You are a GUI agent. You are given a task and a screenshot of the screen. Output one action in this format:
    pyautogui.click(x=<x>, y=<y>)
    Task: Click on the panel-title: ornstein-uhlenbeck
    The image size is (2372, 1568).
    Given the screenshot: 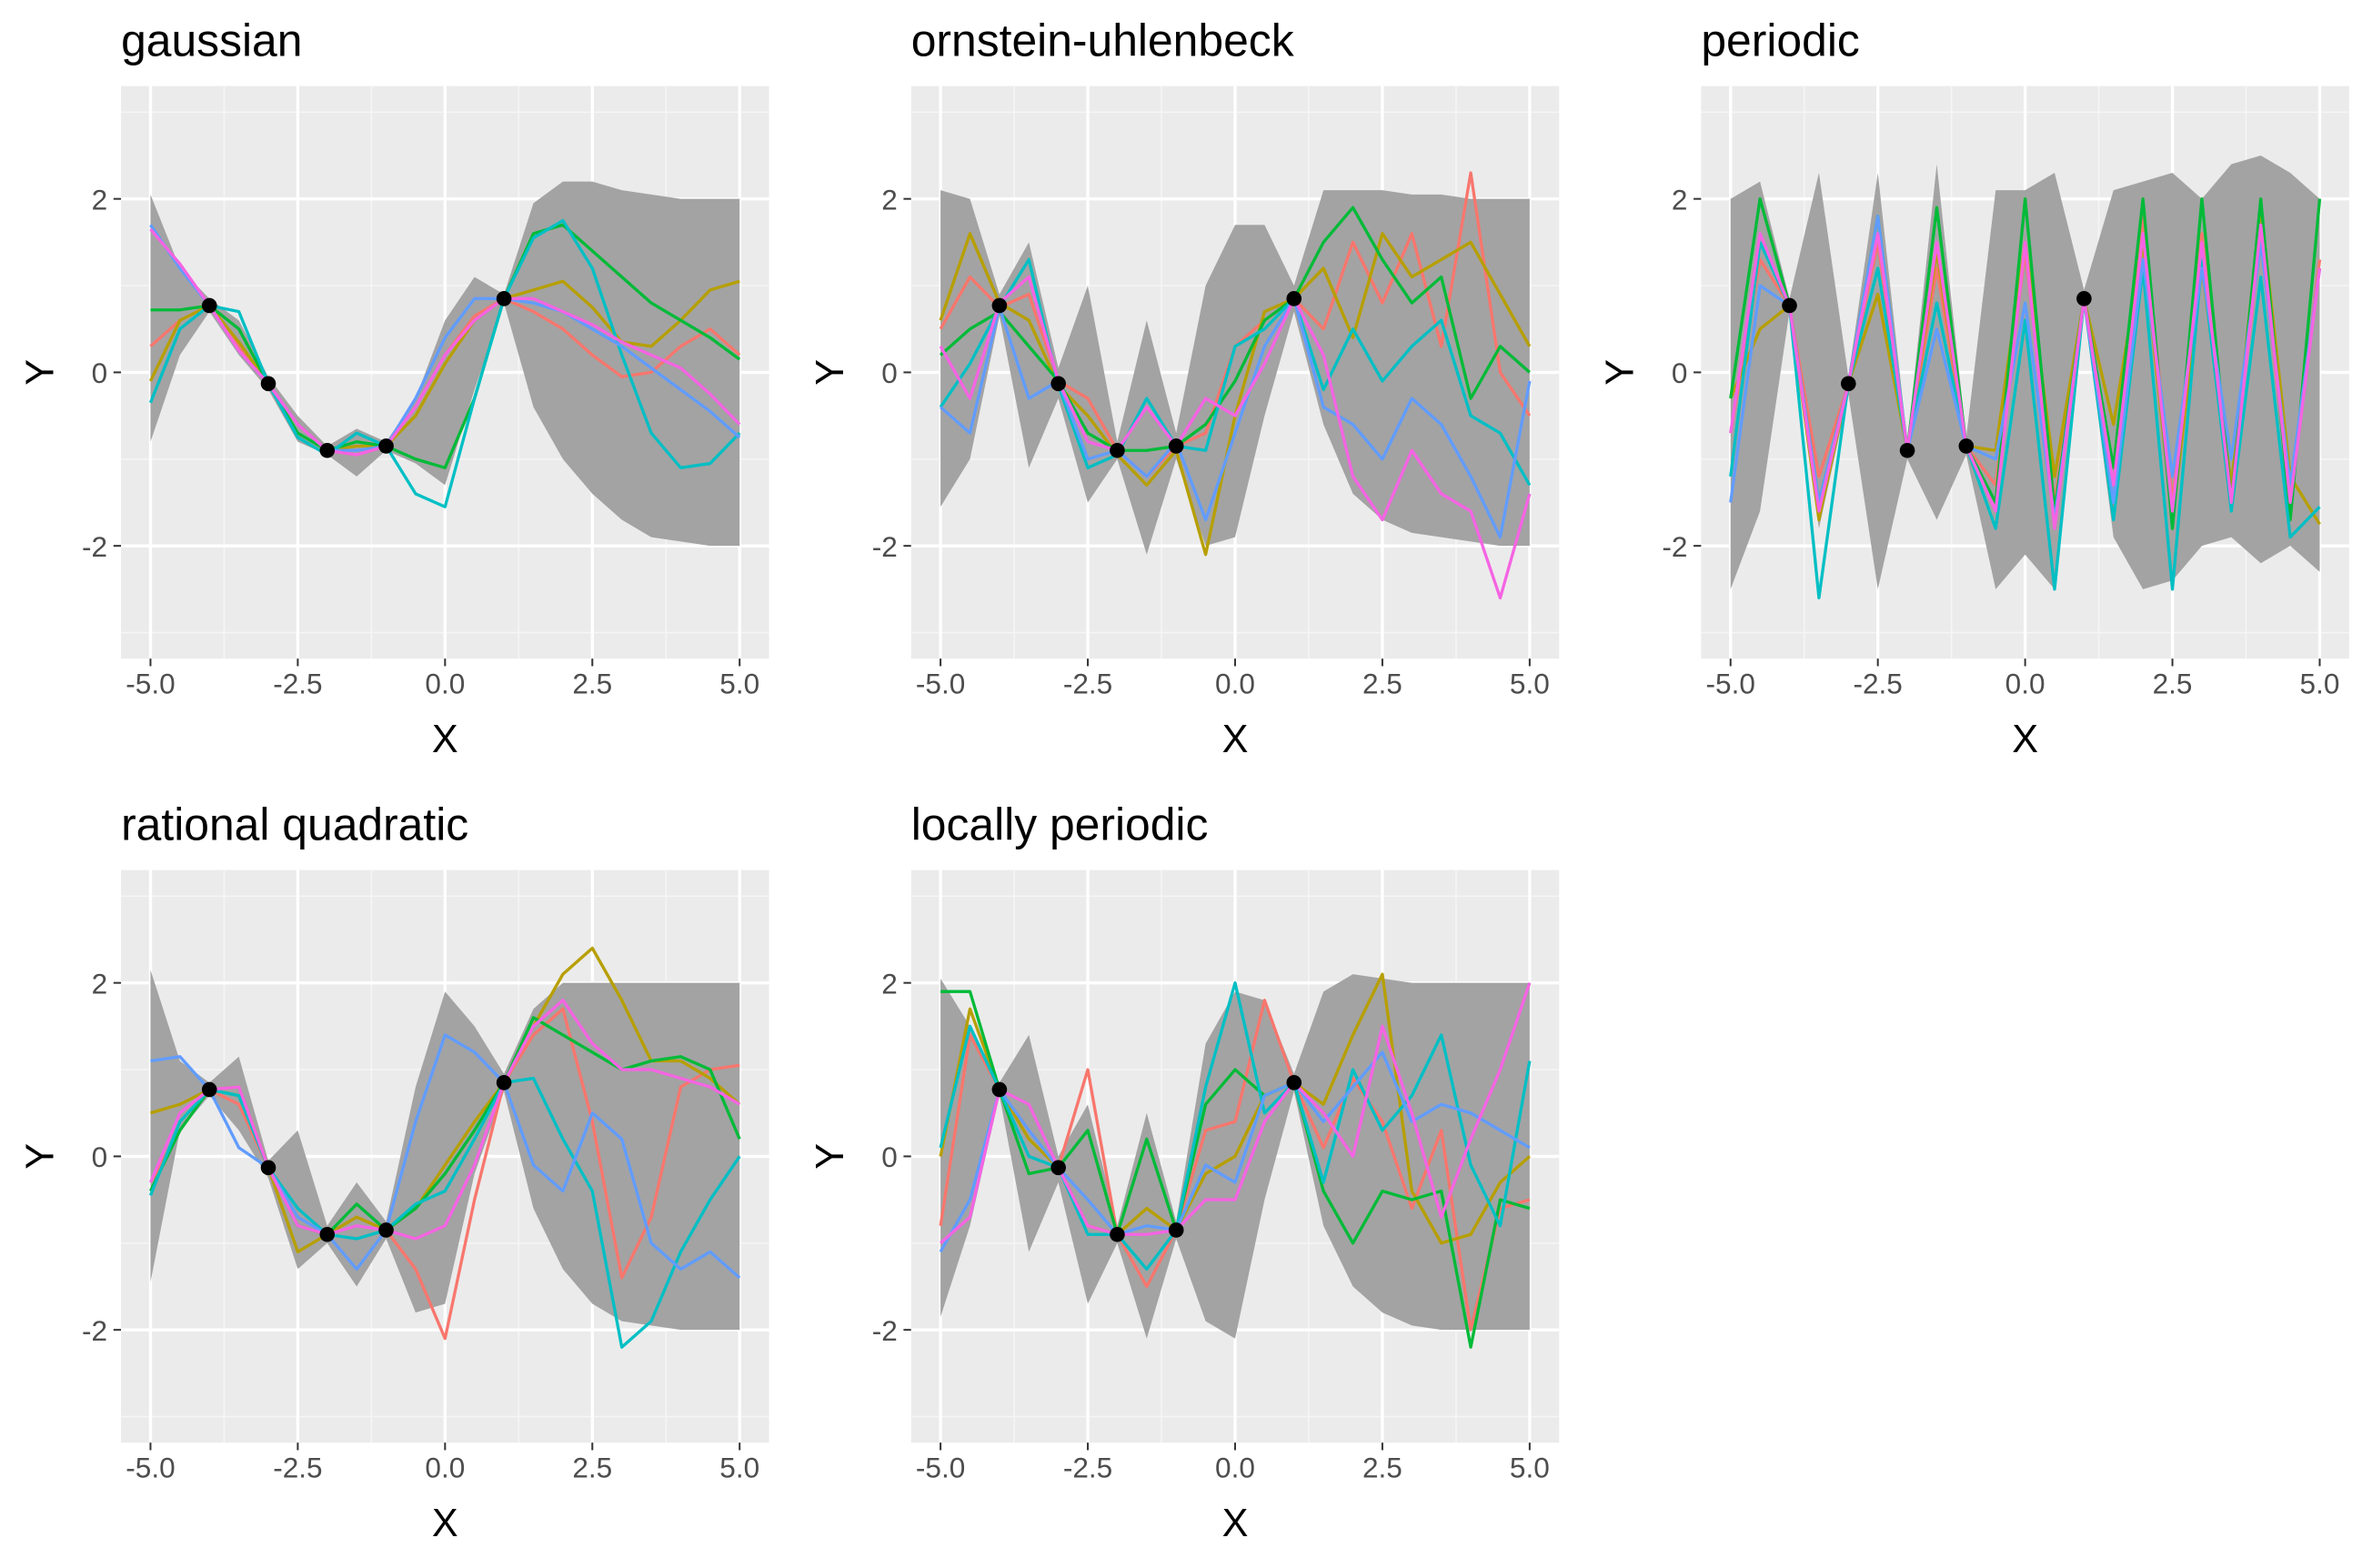 What is the action you would take?
    pyautogui.click(x=1102, y=40)
    